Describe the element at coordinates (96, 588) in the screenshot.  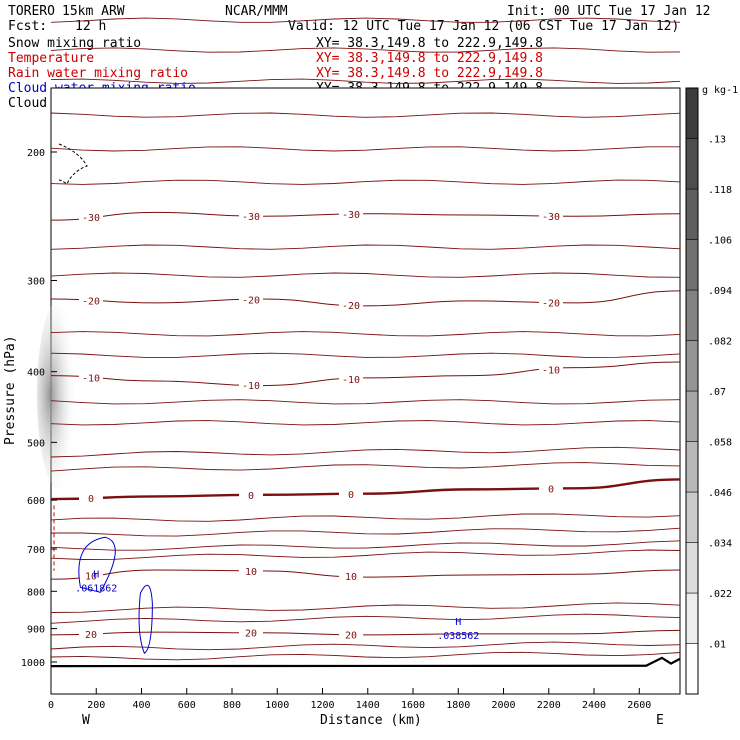
I see `high-value-label: .061862` at that location.